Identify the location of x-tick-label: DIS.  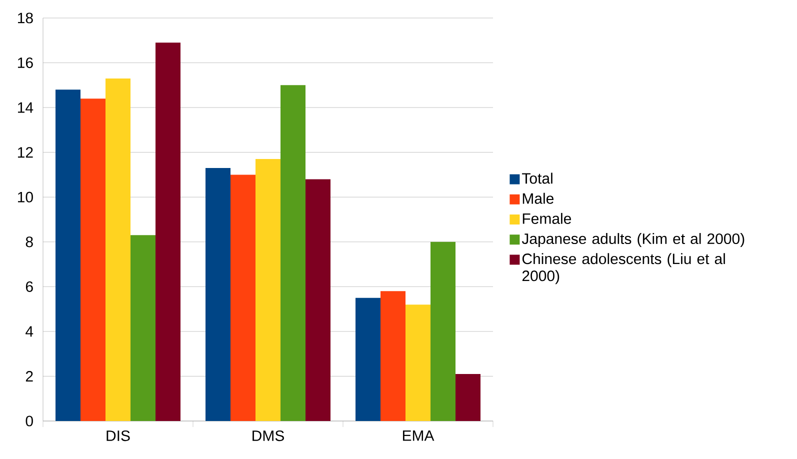
(118, 436).